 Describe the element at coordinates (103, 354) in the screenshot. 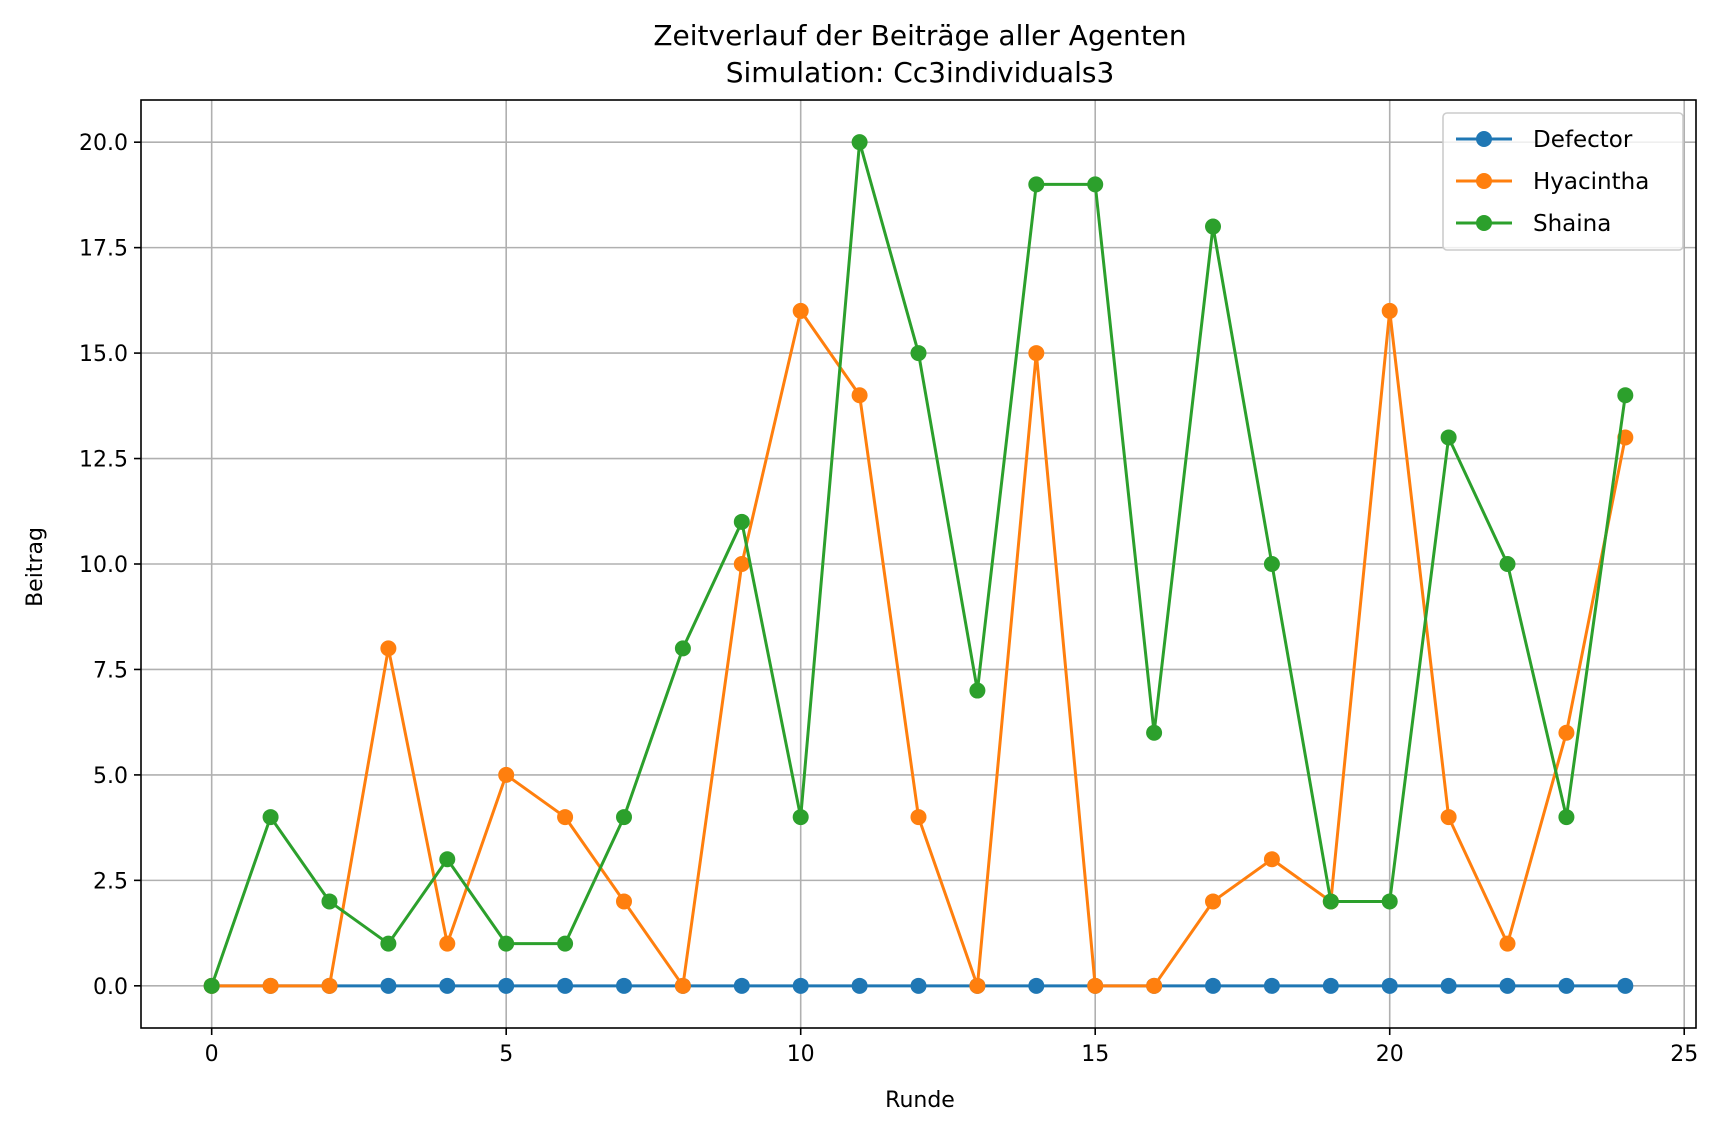

I see `y-tick-label: 15.0` at that location.